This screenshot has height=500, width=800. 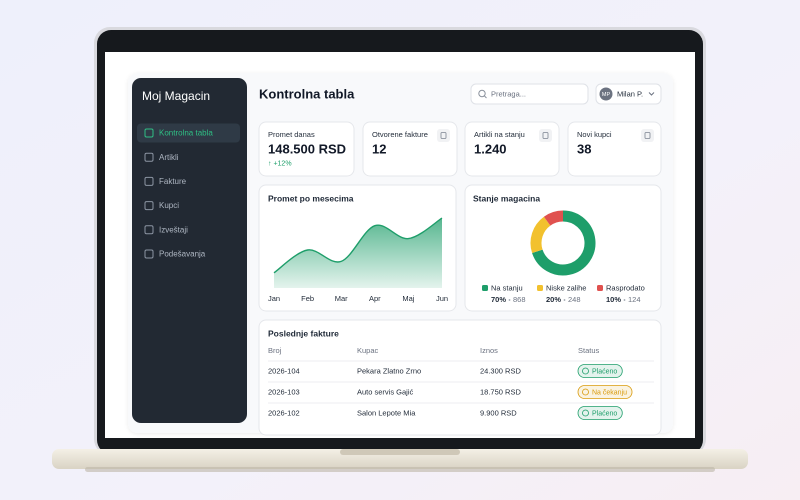 What do you see at coordinates (400, 459) in the screenshot?
I see `laptop-base` at bounding box center [400, 459].